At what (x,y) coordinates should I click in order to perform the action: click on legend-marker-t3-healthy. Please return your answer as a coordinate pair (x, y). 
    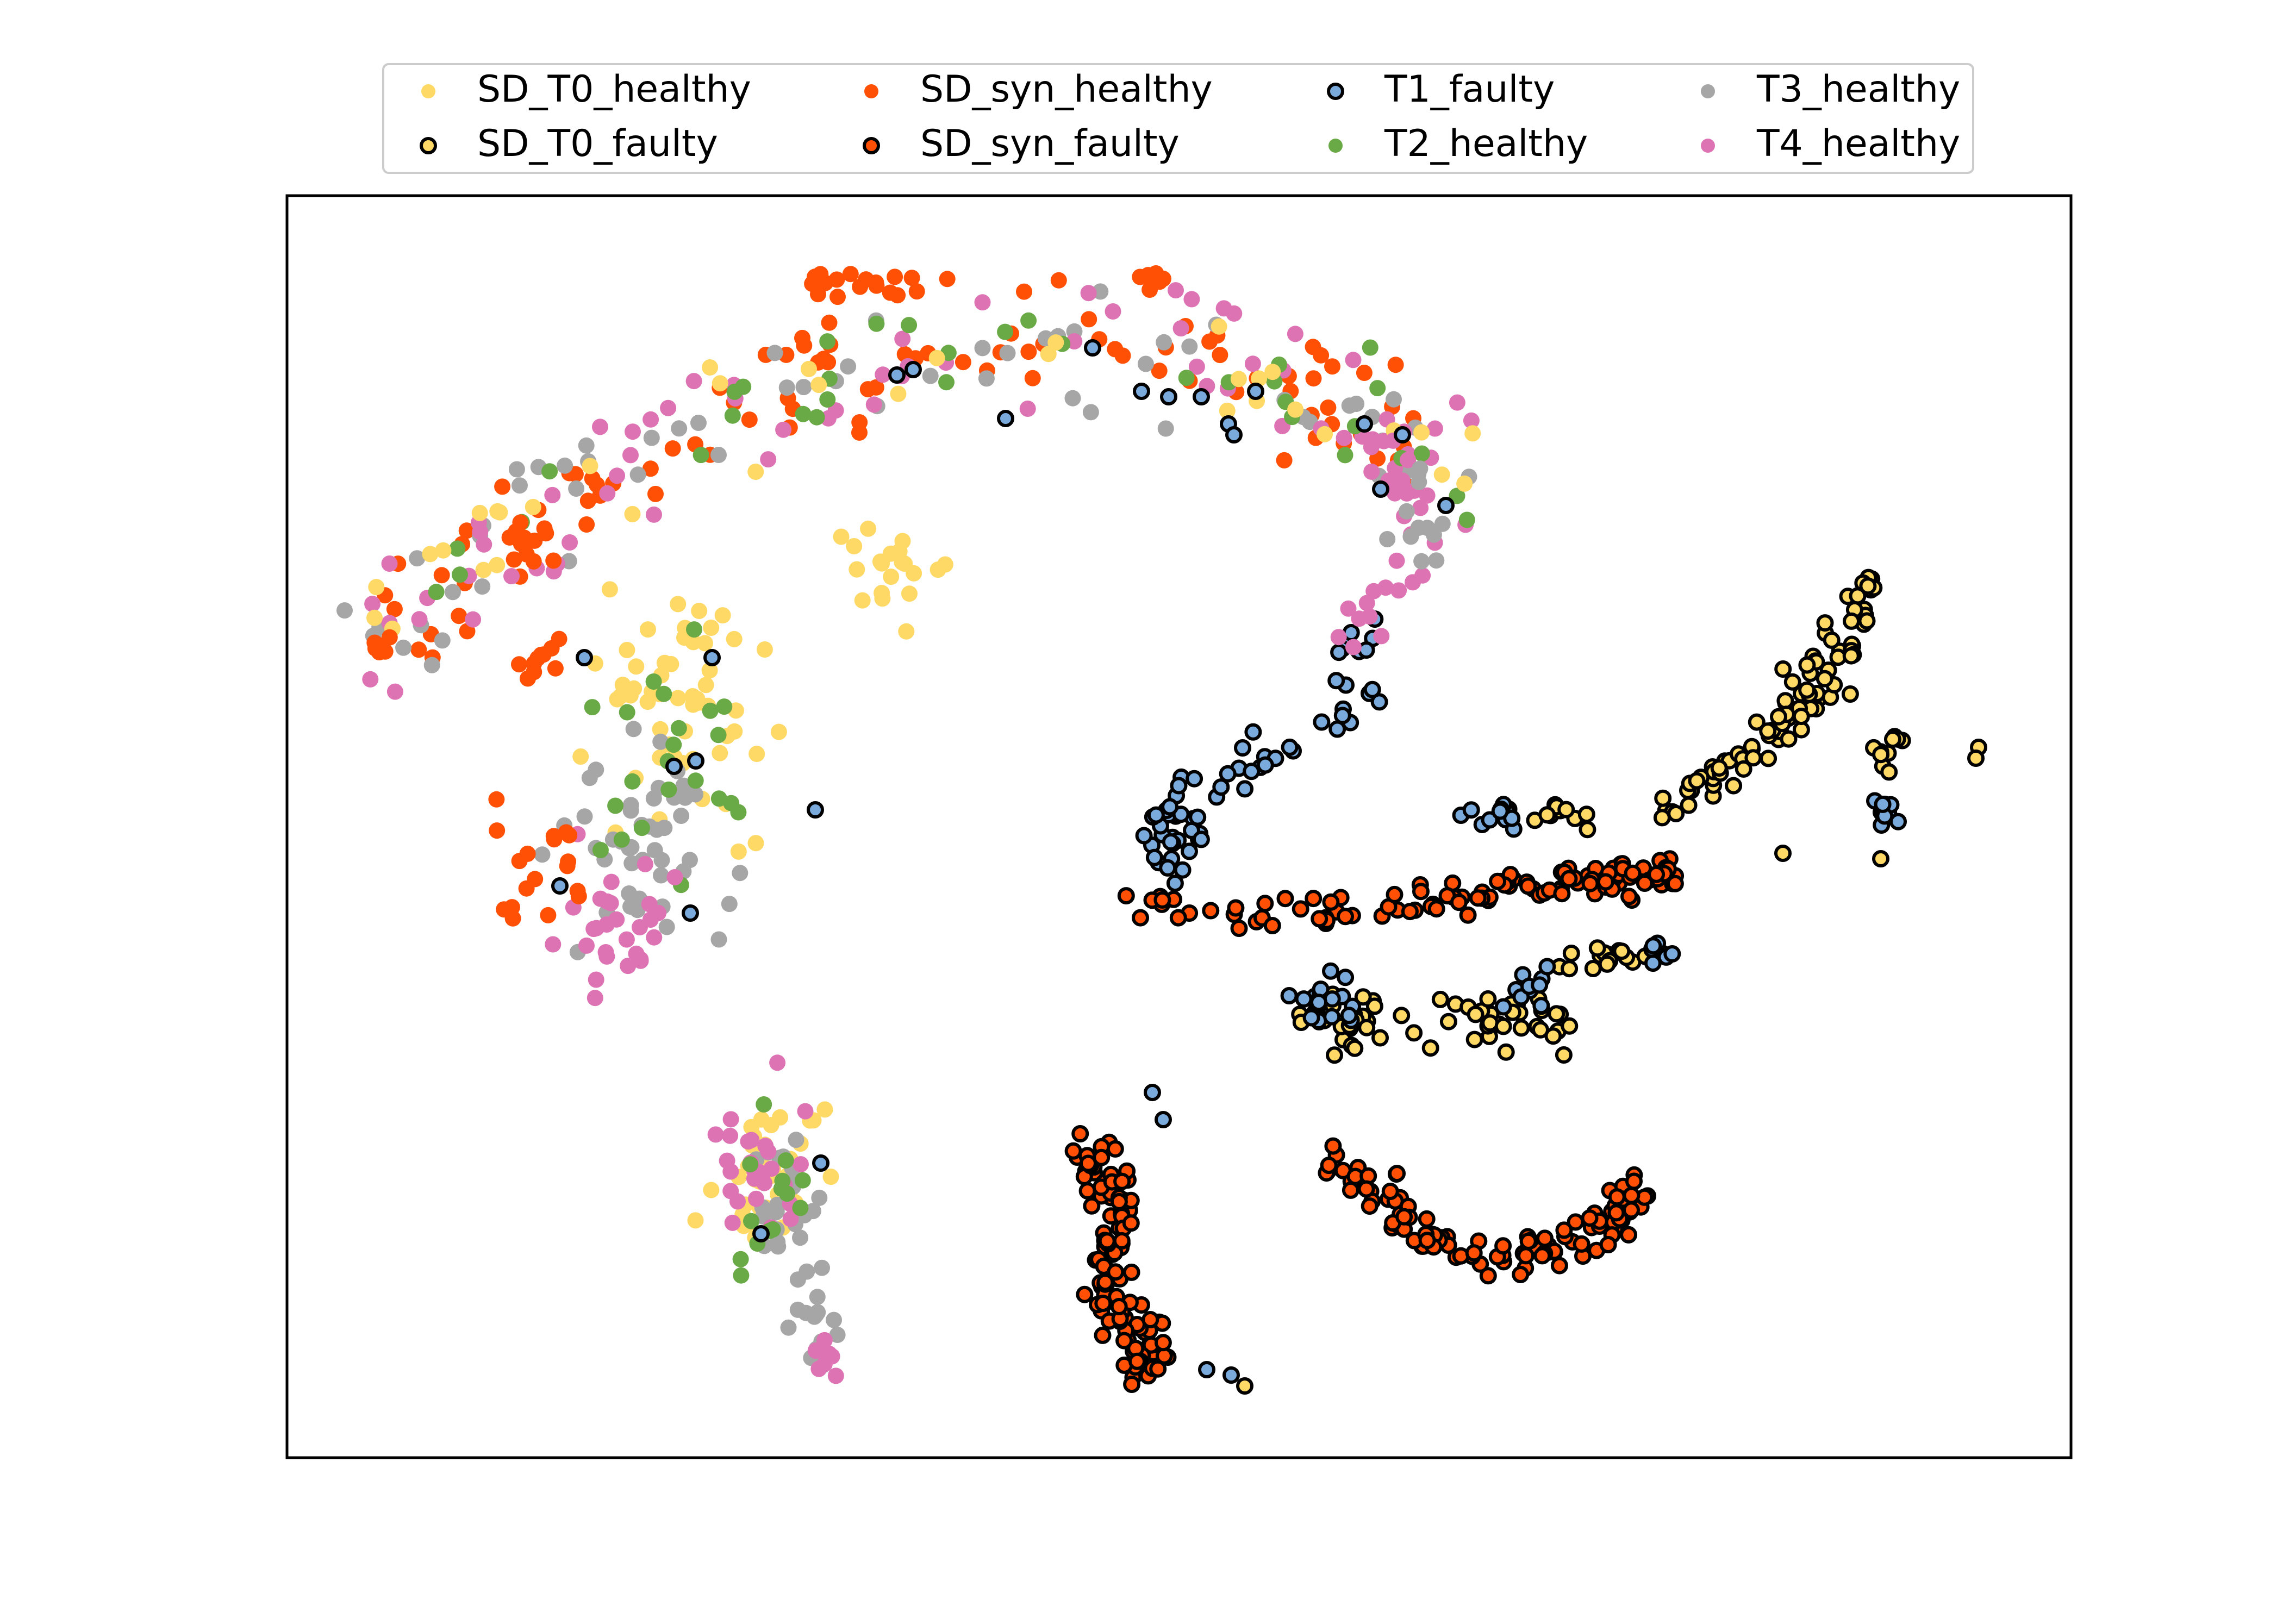
    Looking at the image, I should click on (1708, 91).